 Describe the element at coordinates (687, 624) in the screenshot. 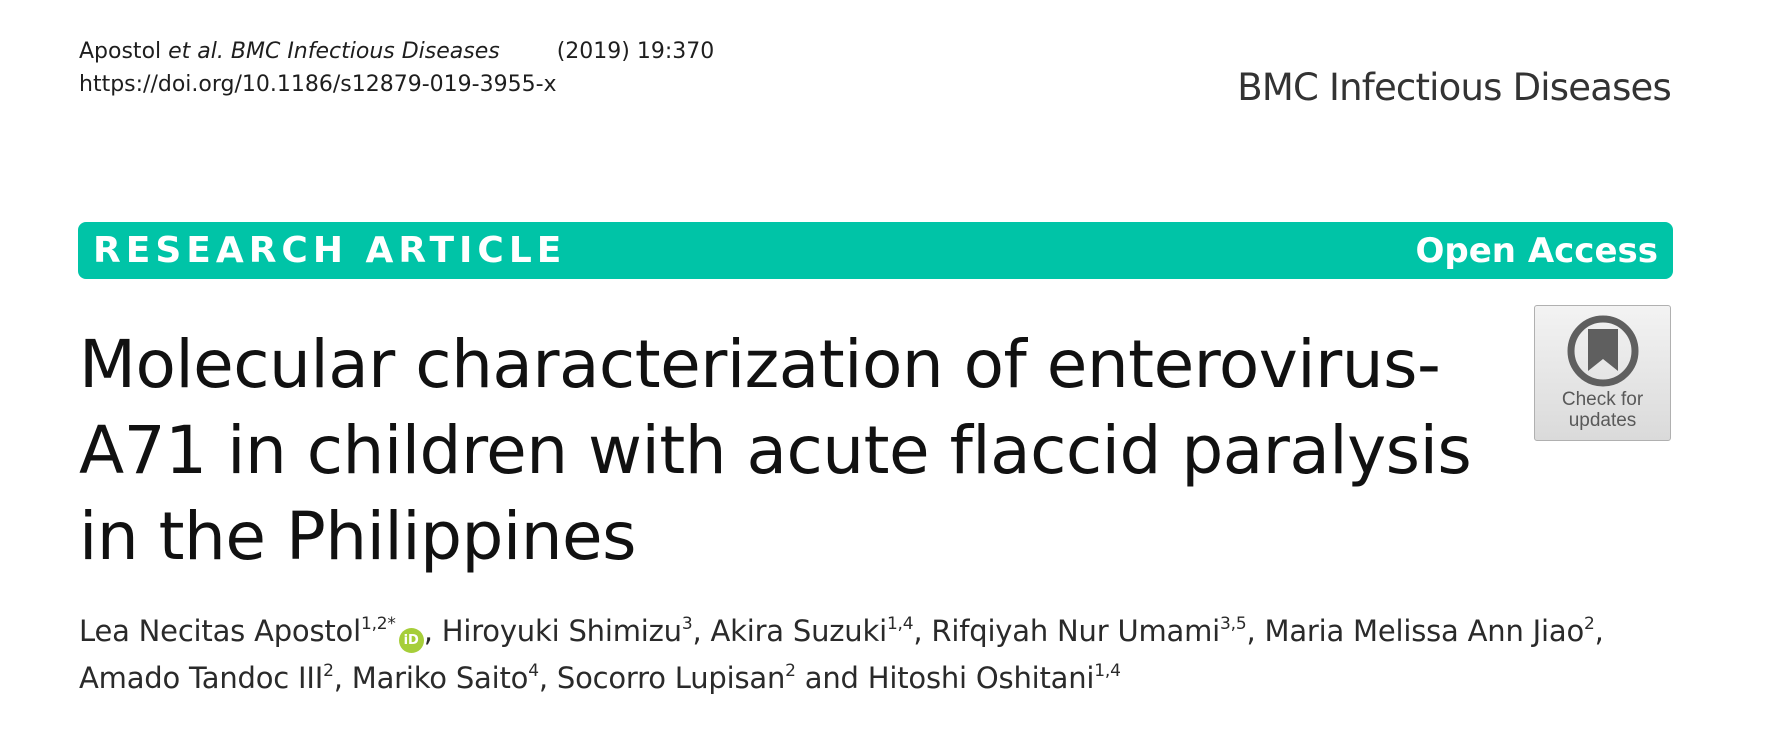

I see `author-affiliation: 3` at that location.